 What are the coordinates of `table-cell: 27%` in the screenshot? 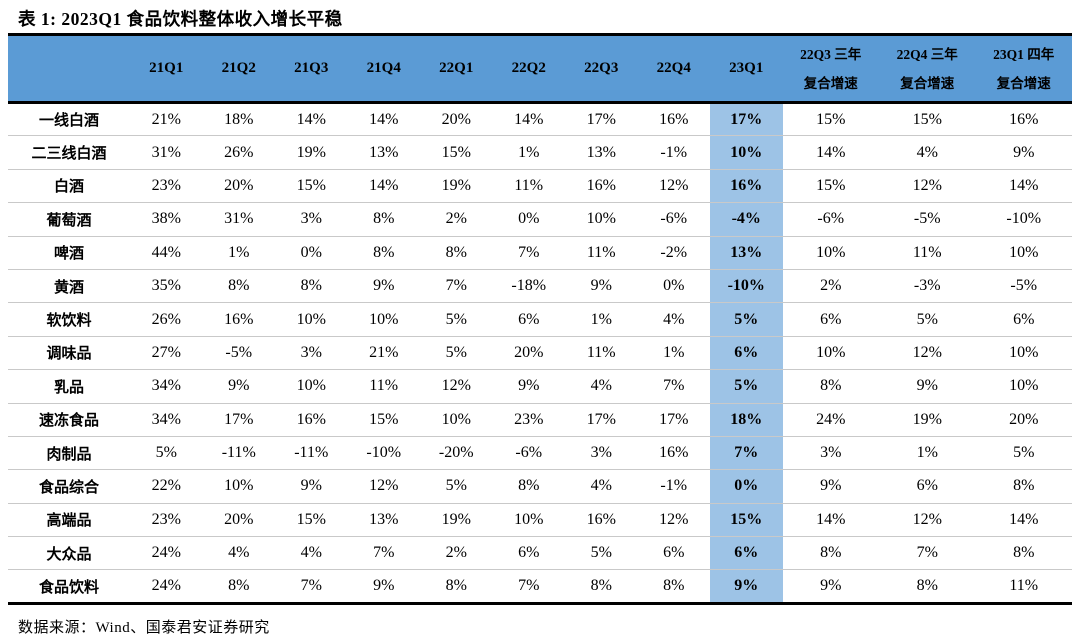 It's located at (166, 353).